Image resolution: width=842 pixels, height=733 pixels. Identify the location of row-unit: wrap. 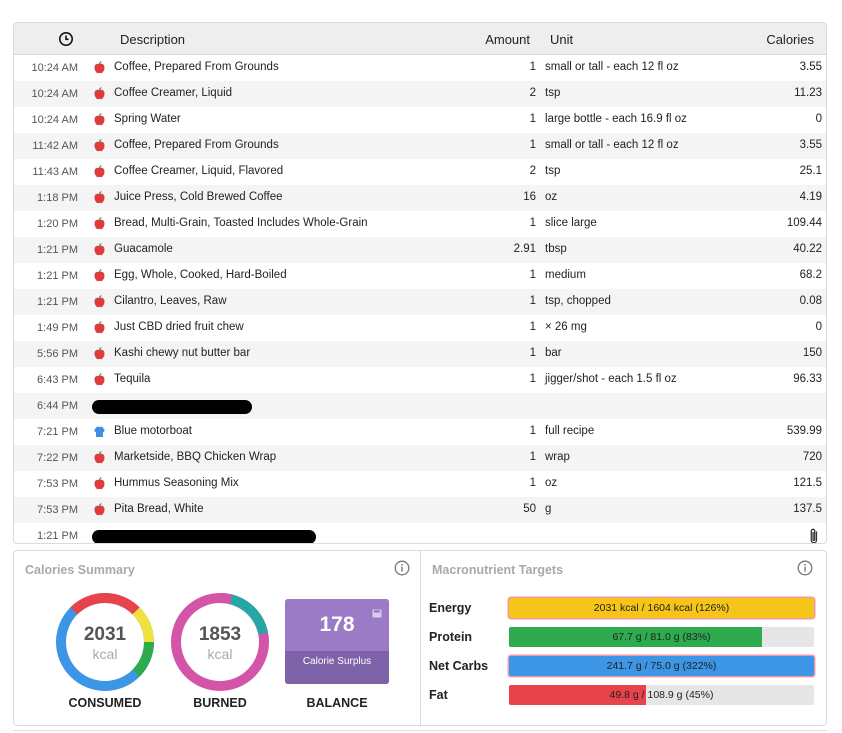
(557, 457).